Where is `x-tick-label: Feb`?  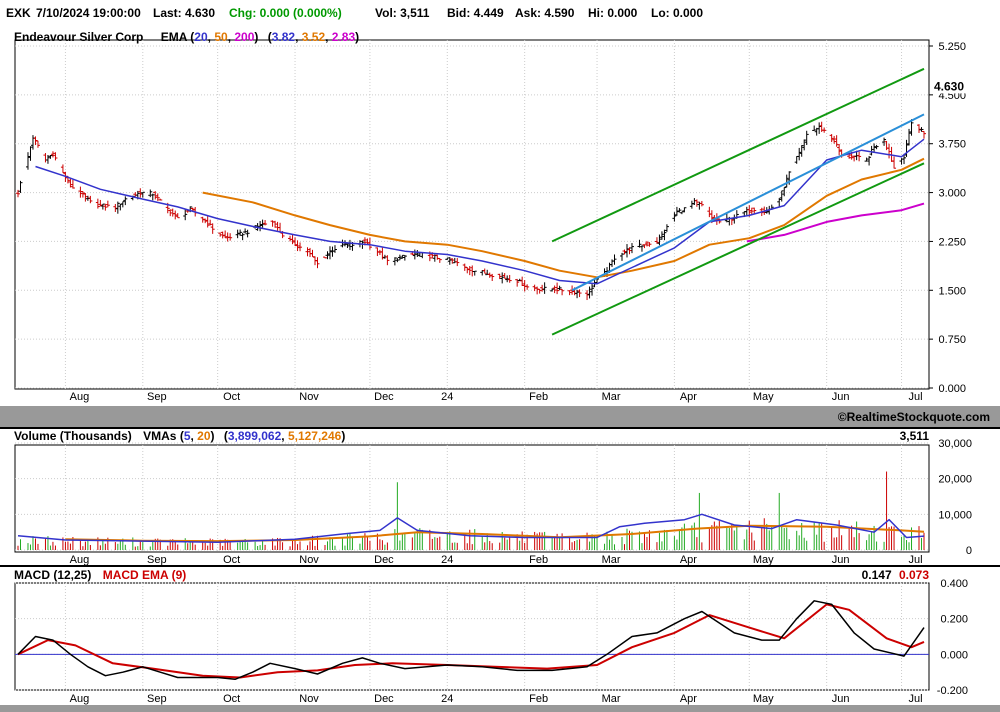
x-tick-label: Feb is located at coordinates (538, 699).